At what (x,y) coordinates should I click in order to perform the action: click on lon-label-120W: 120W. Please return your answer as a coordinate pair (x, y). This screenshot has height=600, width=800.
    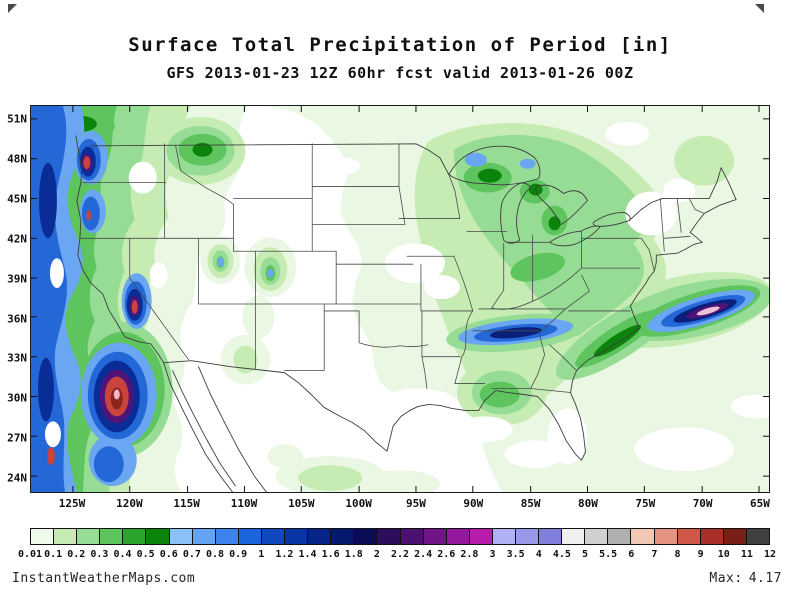
    Looking at the image, I should click on (129, 503).